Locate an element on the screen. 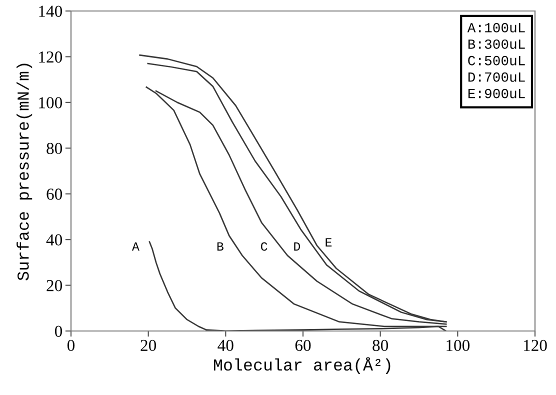  series-label: E is located at coordinates (329, 242).